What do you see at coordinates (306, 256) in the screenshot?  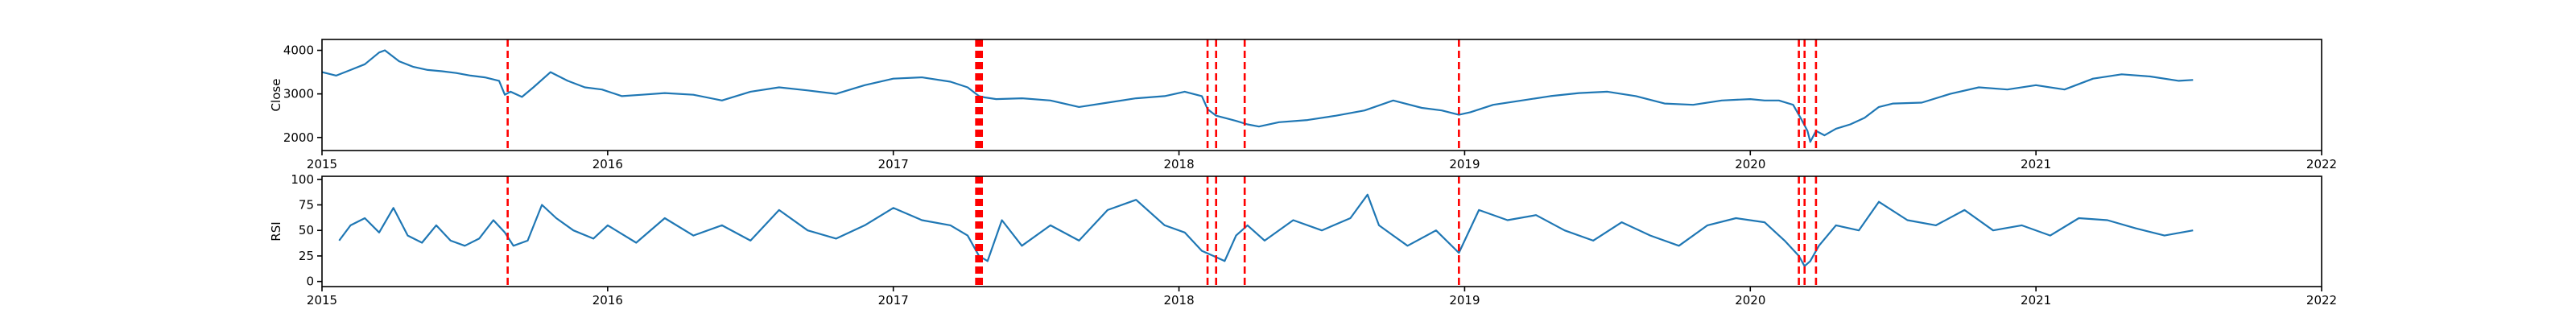 I see `y-tick-label-1-1: 25` at bounding box center [306, 256].